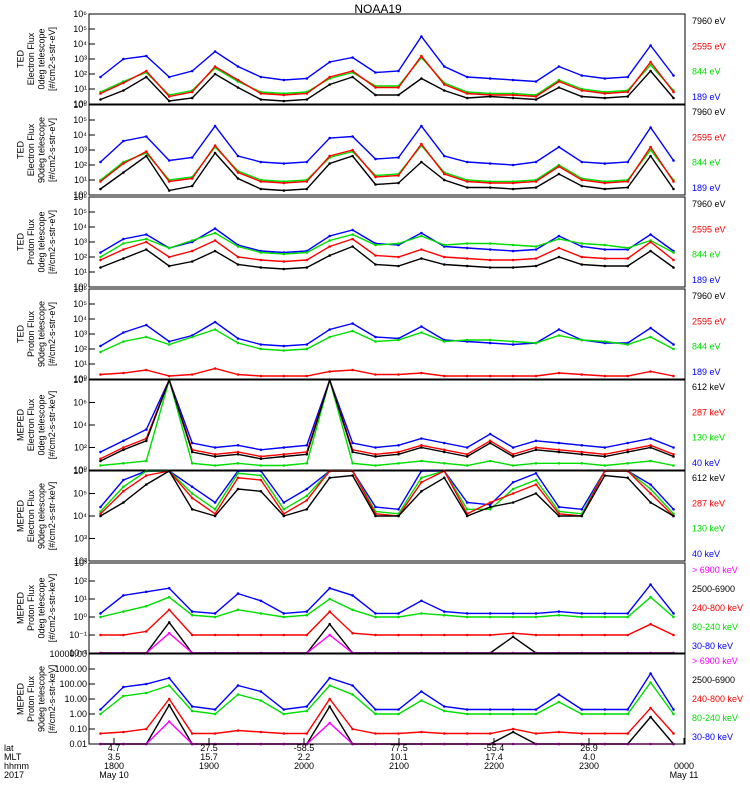  Describe the element at coordinates (52, 608) in the screenshot. I see `y-axis-label-line: [#/cm2-s-str-keV]` at that location.